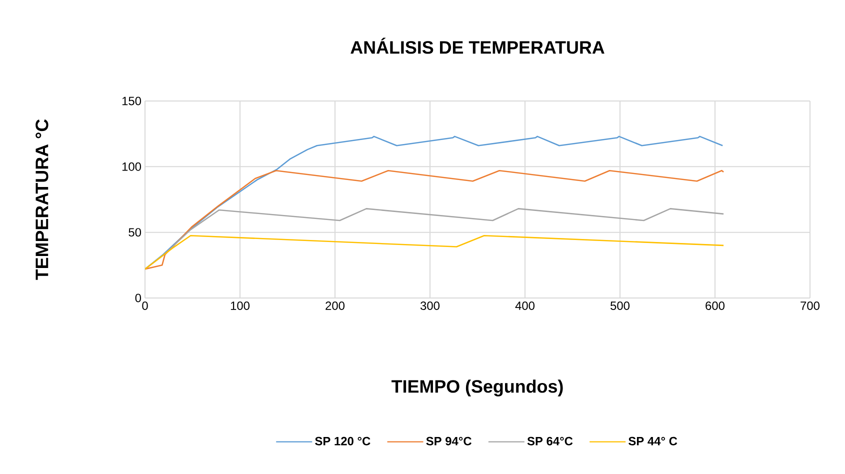 Image resolution: width=845 pixels, height=474 pixels. I want to click on y-tick-label: 150, so click(132, 101).